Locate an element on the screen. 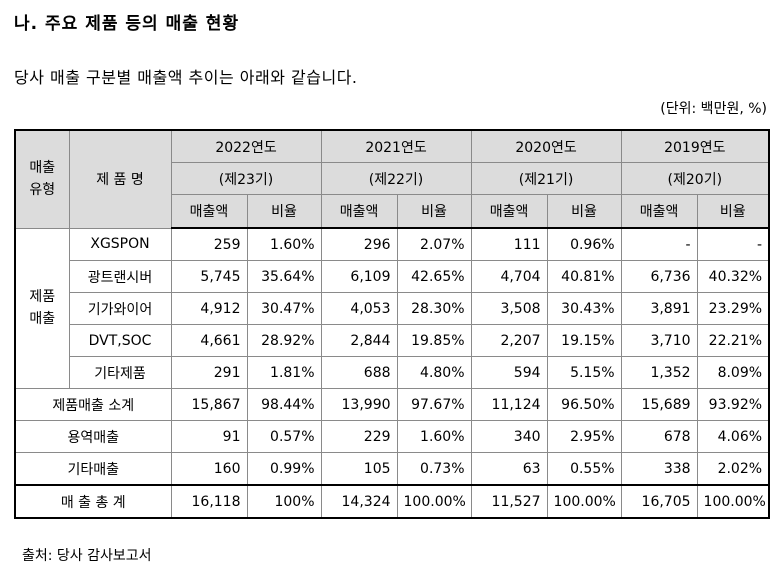 The image size is (781, 579). intro-text: 당사 매출 구분별 매출액 추이는 아래와 같습니다. is located at coordinates (186, 77).